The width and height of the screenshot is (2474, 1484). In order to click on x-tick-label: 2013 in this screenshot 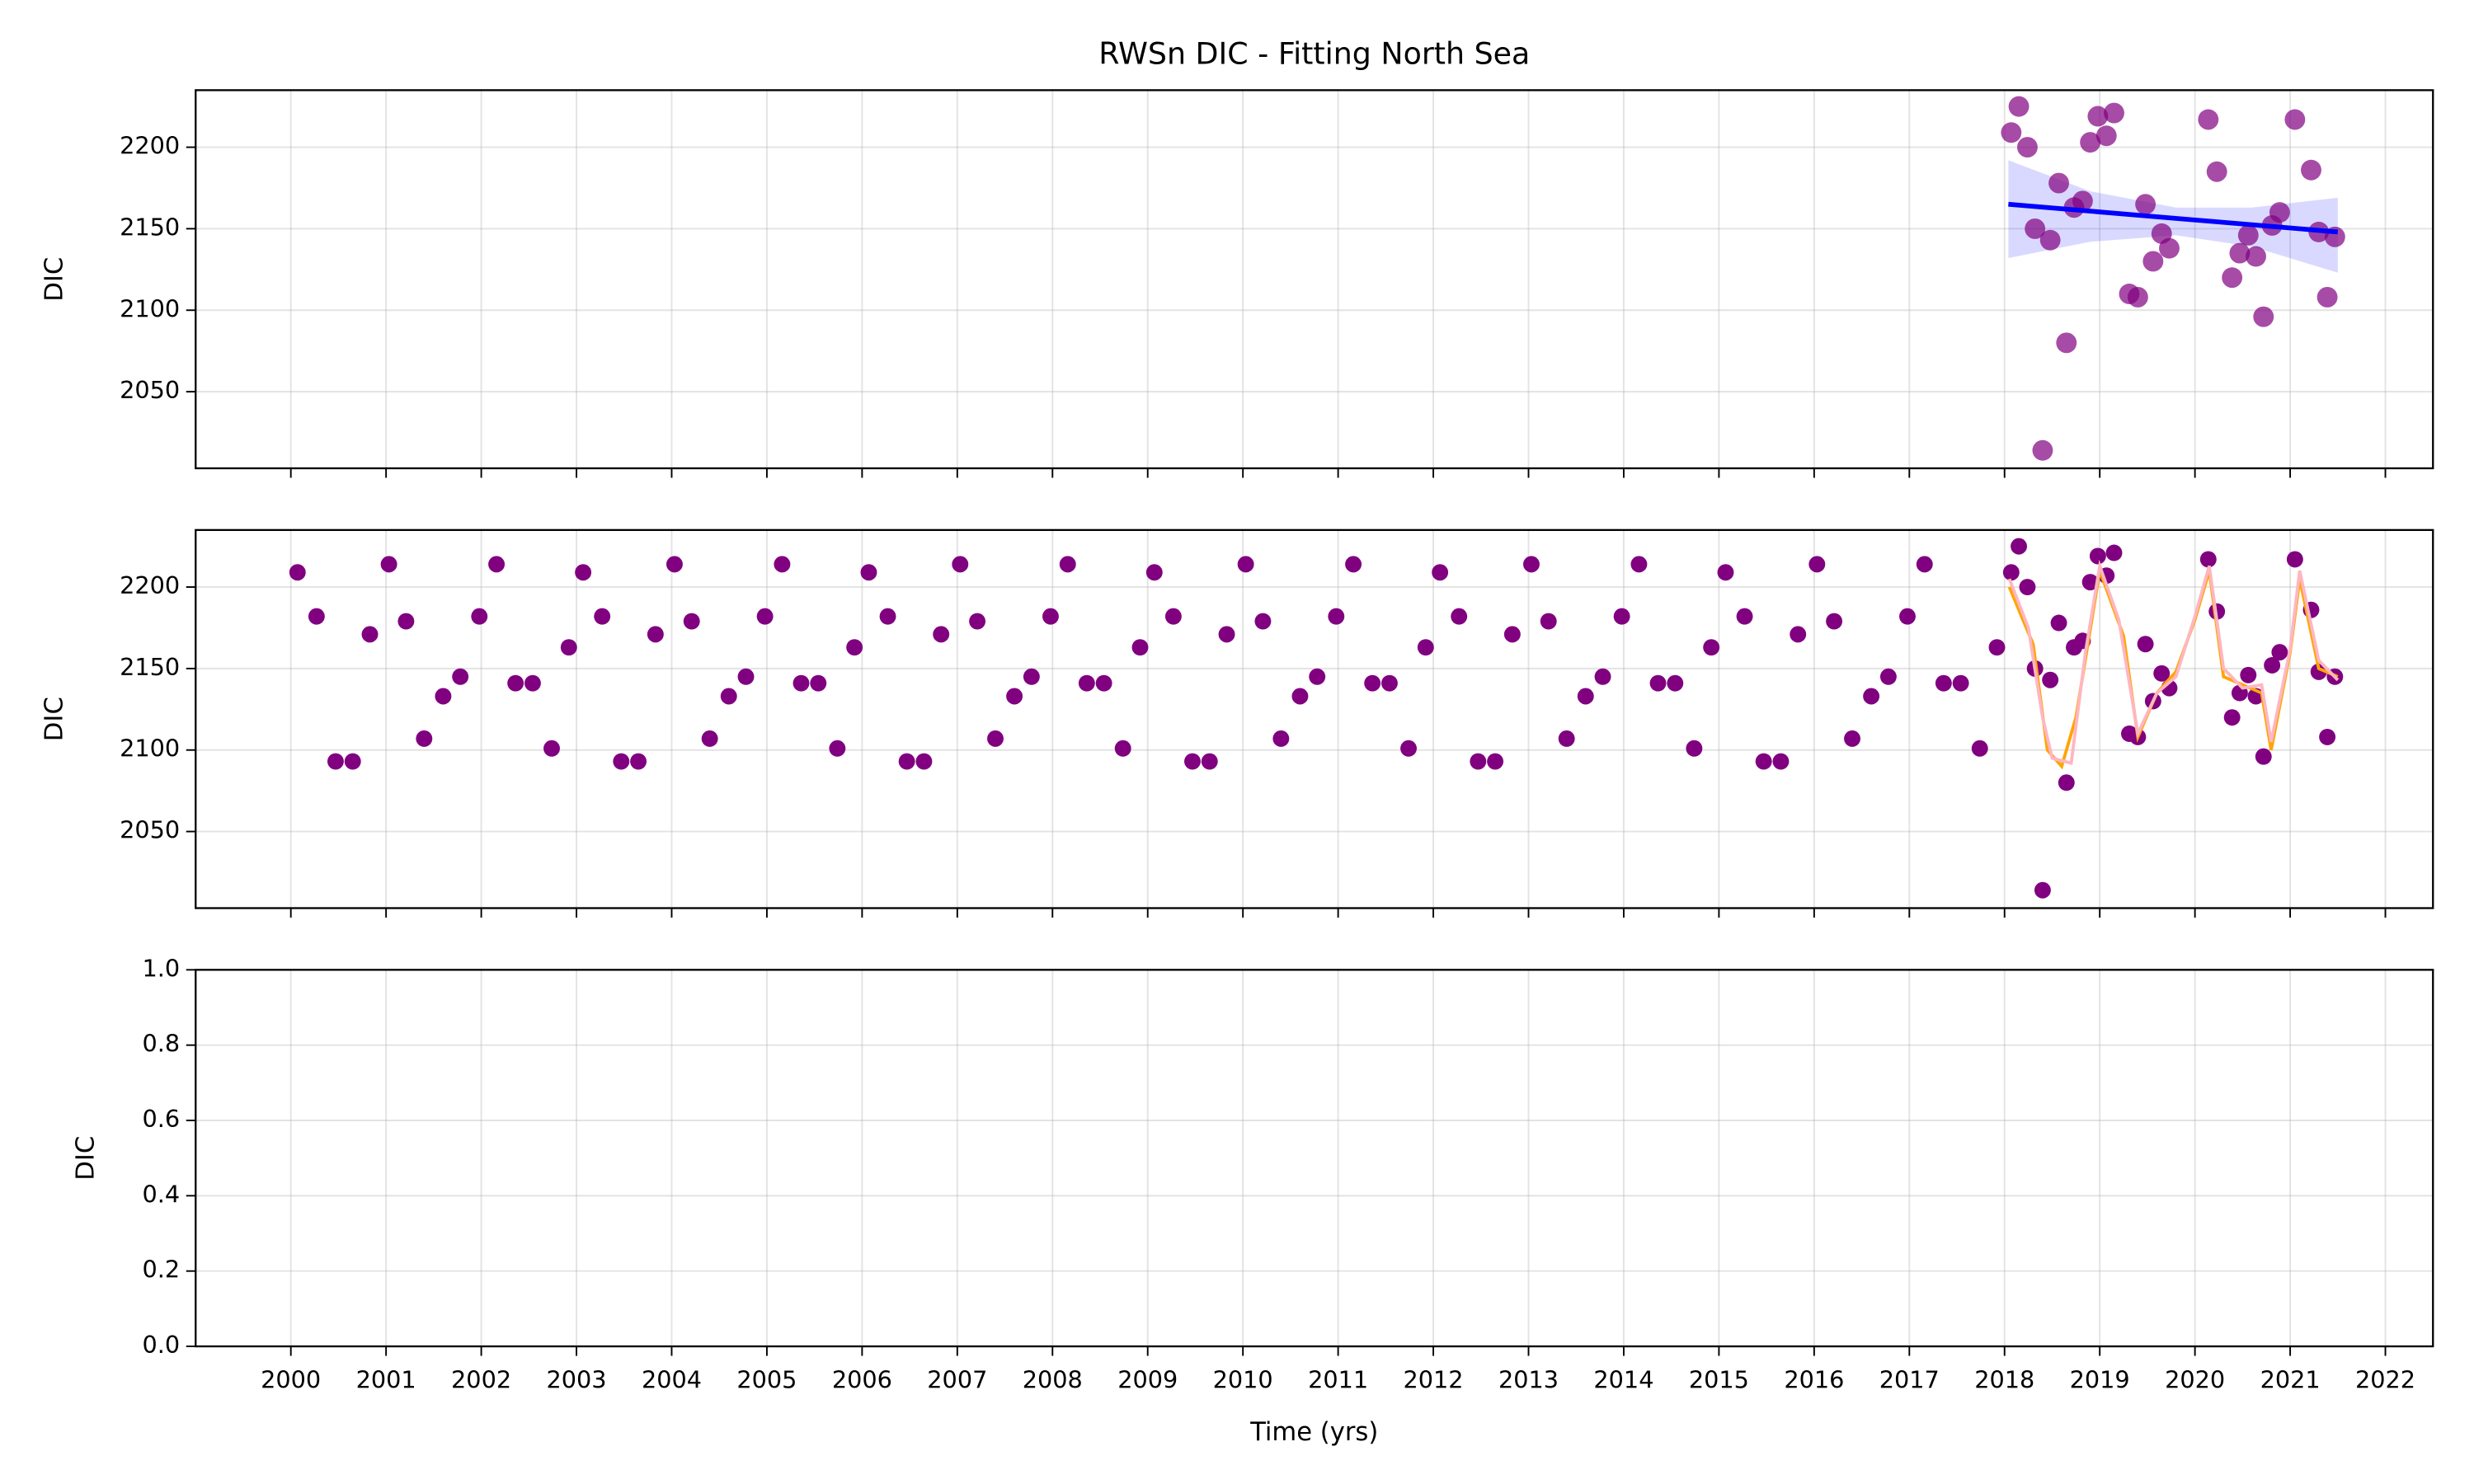, I will do `click(1528, 1379)`.